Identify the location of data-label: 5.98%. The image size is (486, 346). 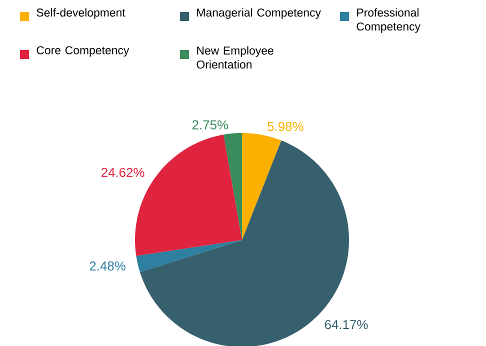
(286, 127).